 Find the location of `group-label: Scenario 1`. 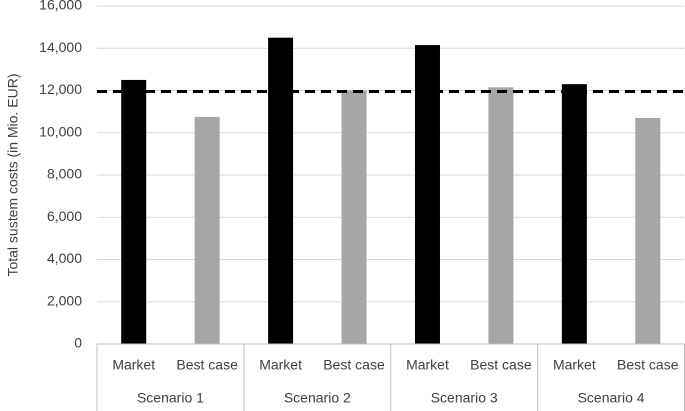

group-label: Scenario 1 is located at coordinates (170, 398).